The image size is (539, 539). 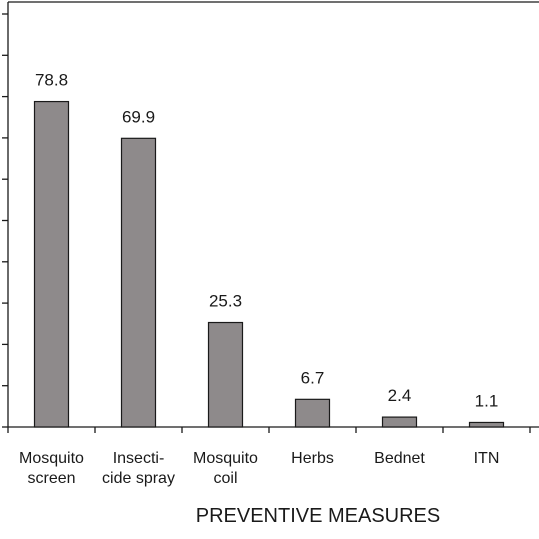 What do you see at coordinates (312, 458) in the screenshot?
I see `x-tick-label: Herbs` at bounding box center [312, 458].